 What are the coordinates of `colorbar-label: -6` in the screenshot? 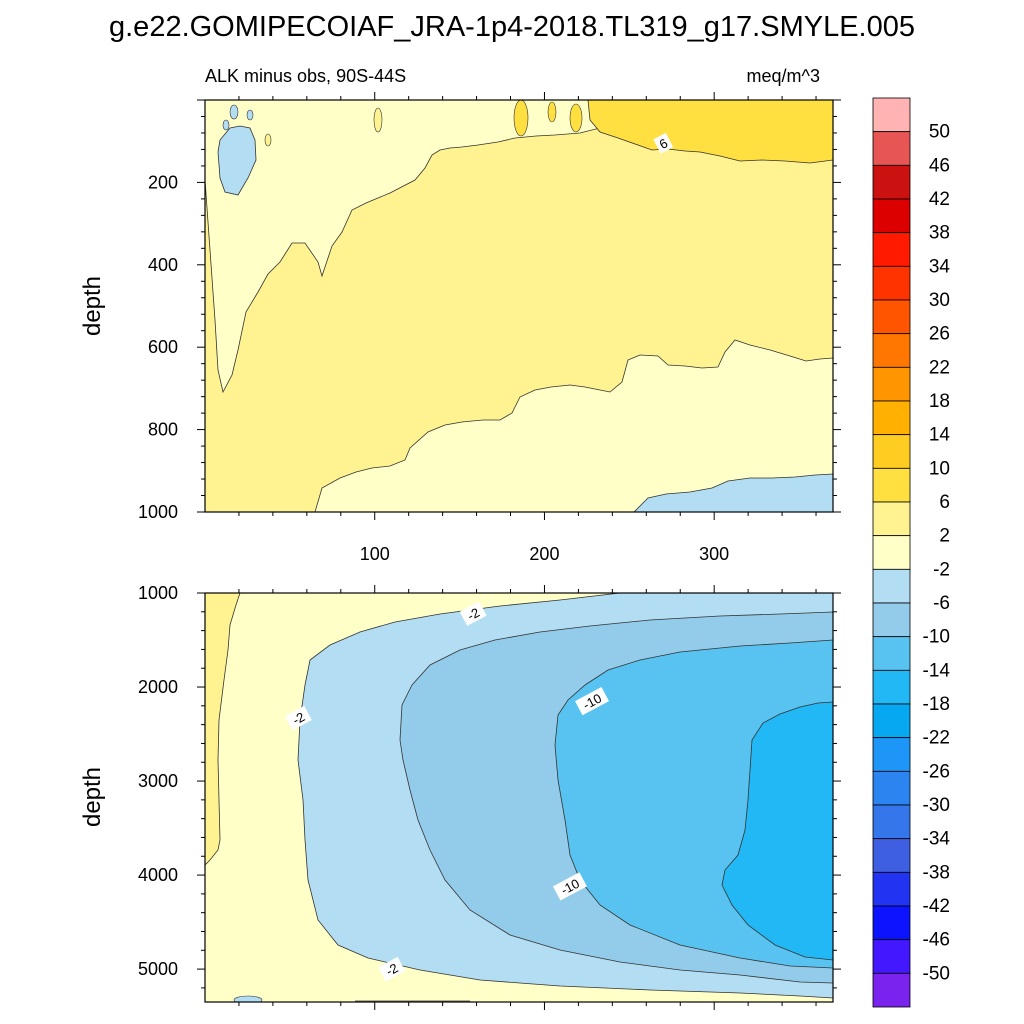 It's located at (941, 603).